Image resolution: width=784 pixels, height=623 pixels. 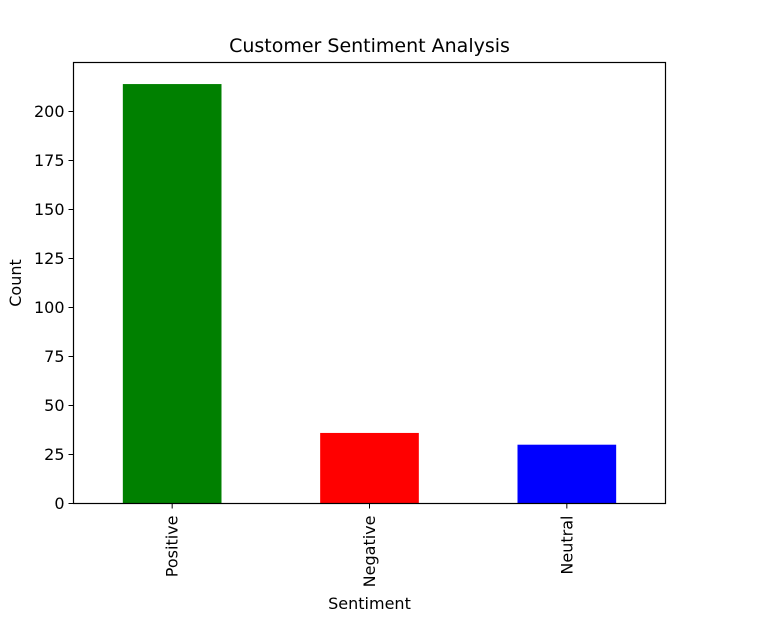 I want to click on x-tick-label-negative: Negative, so click(x=369, y=552).